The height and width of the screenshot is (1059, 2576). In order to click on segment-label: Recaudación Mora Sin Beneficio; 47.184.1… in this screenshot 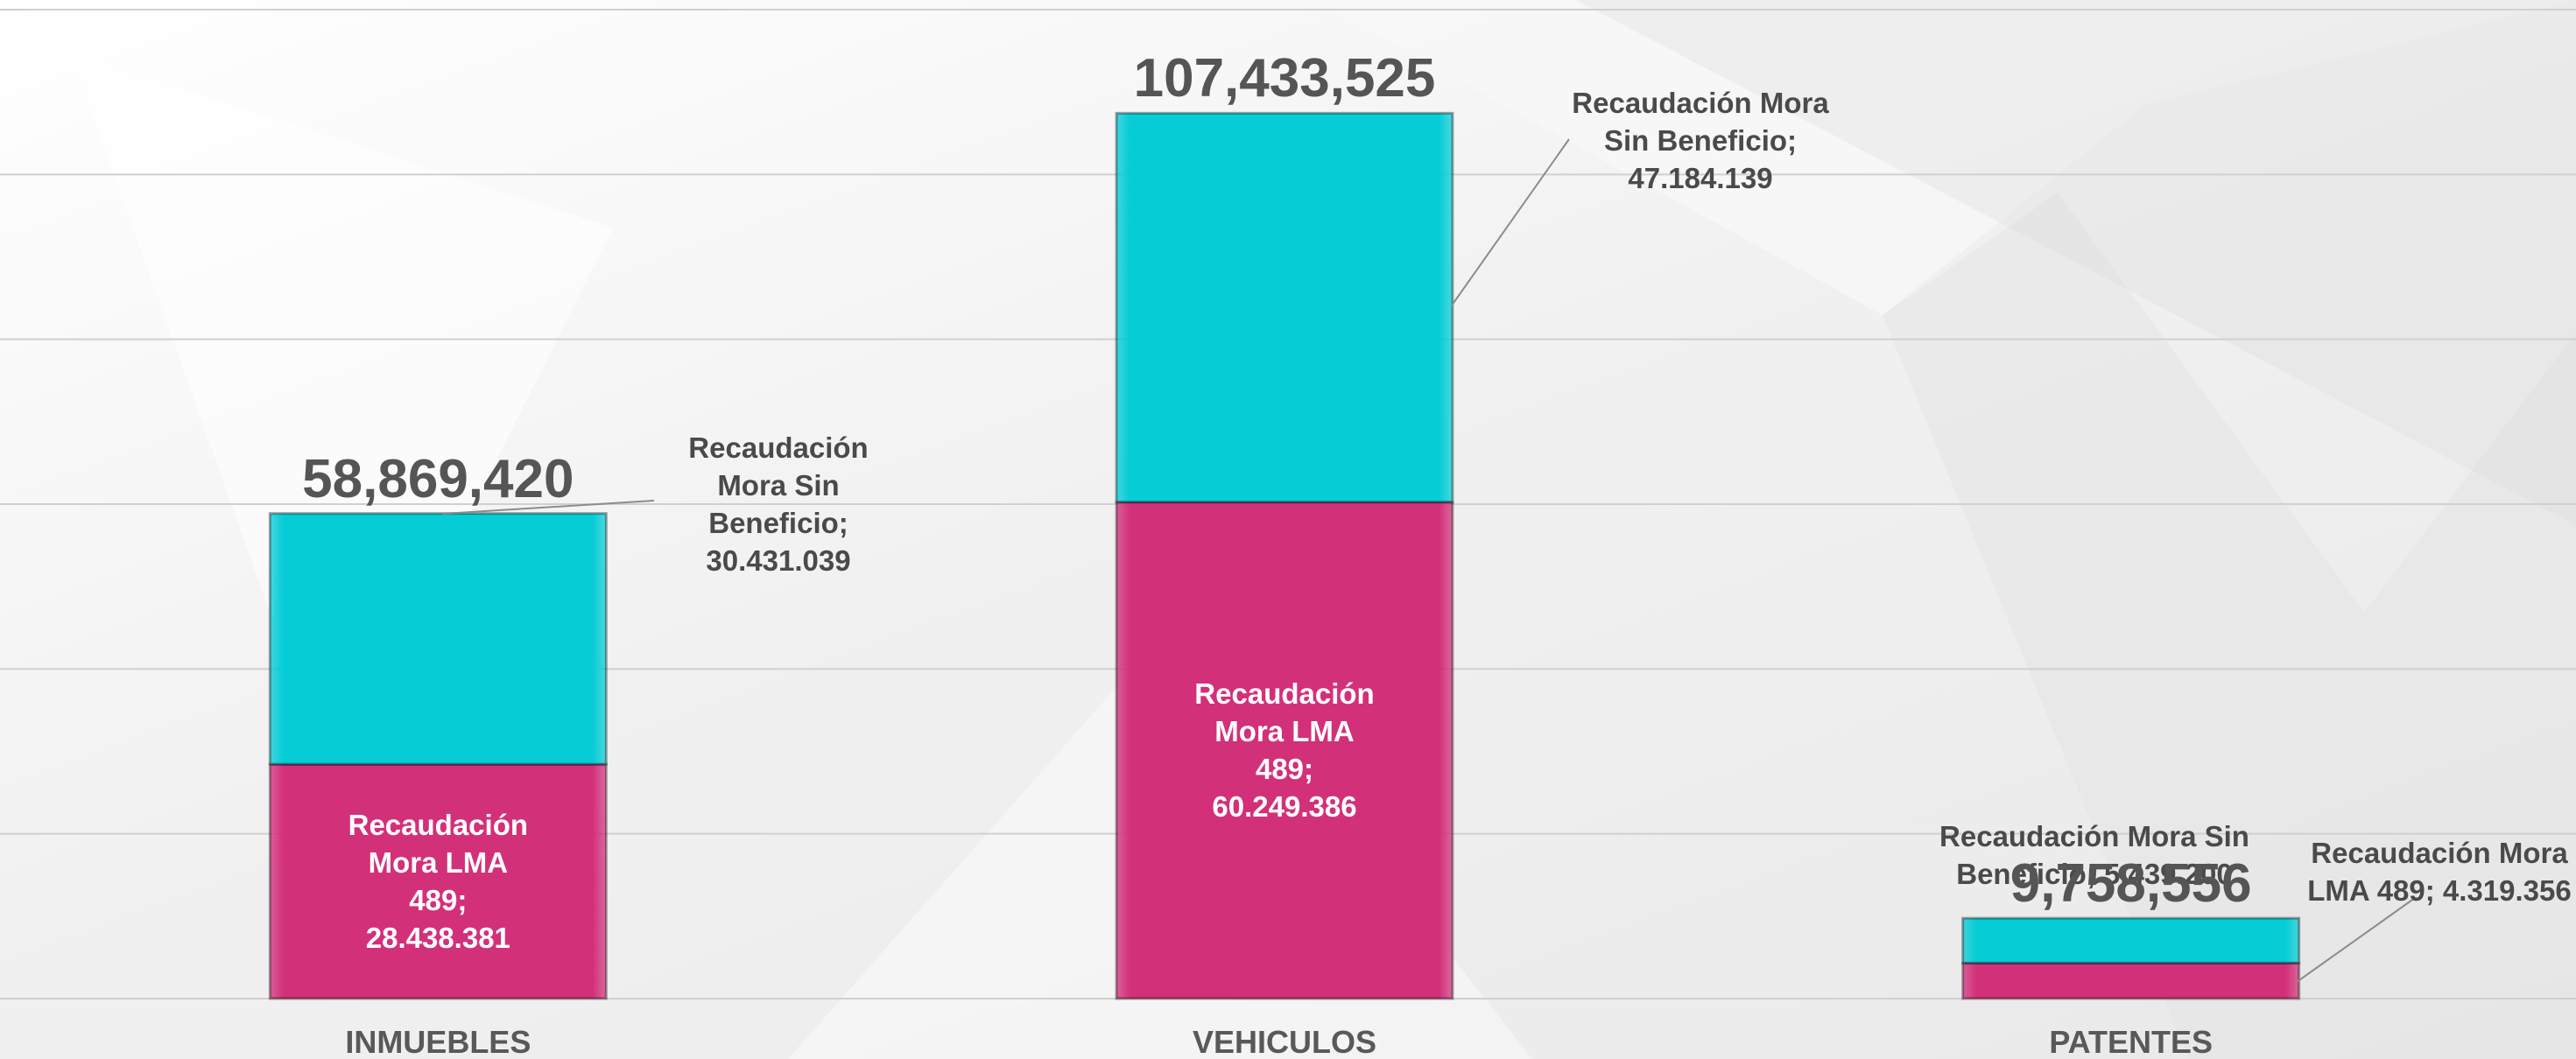, I will do `click(1700, 140)`.